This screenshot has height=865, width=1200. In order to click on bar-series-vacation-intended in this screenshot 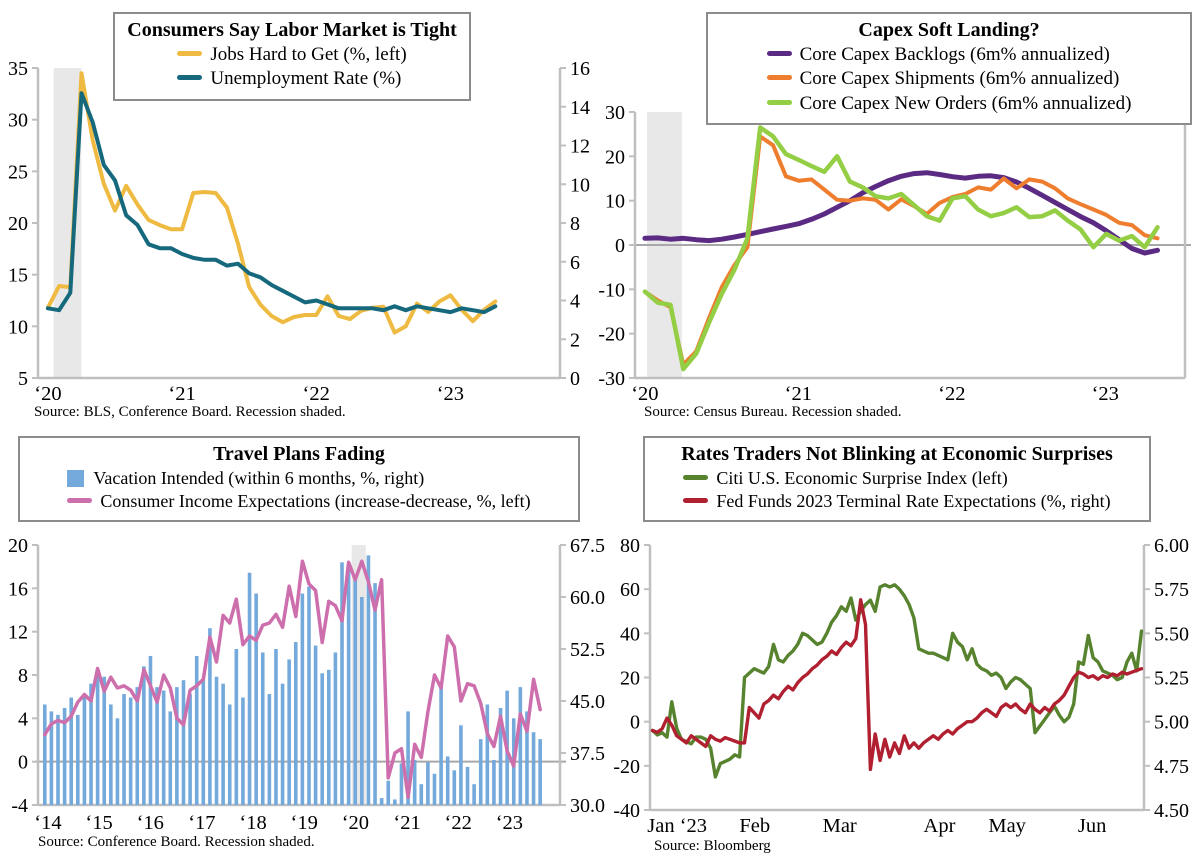, I will do `click(292, 680)`.